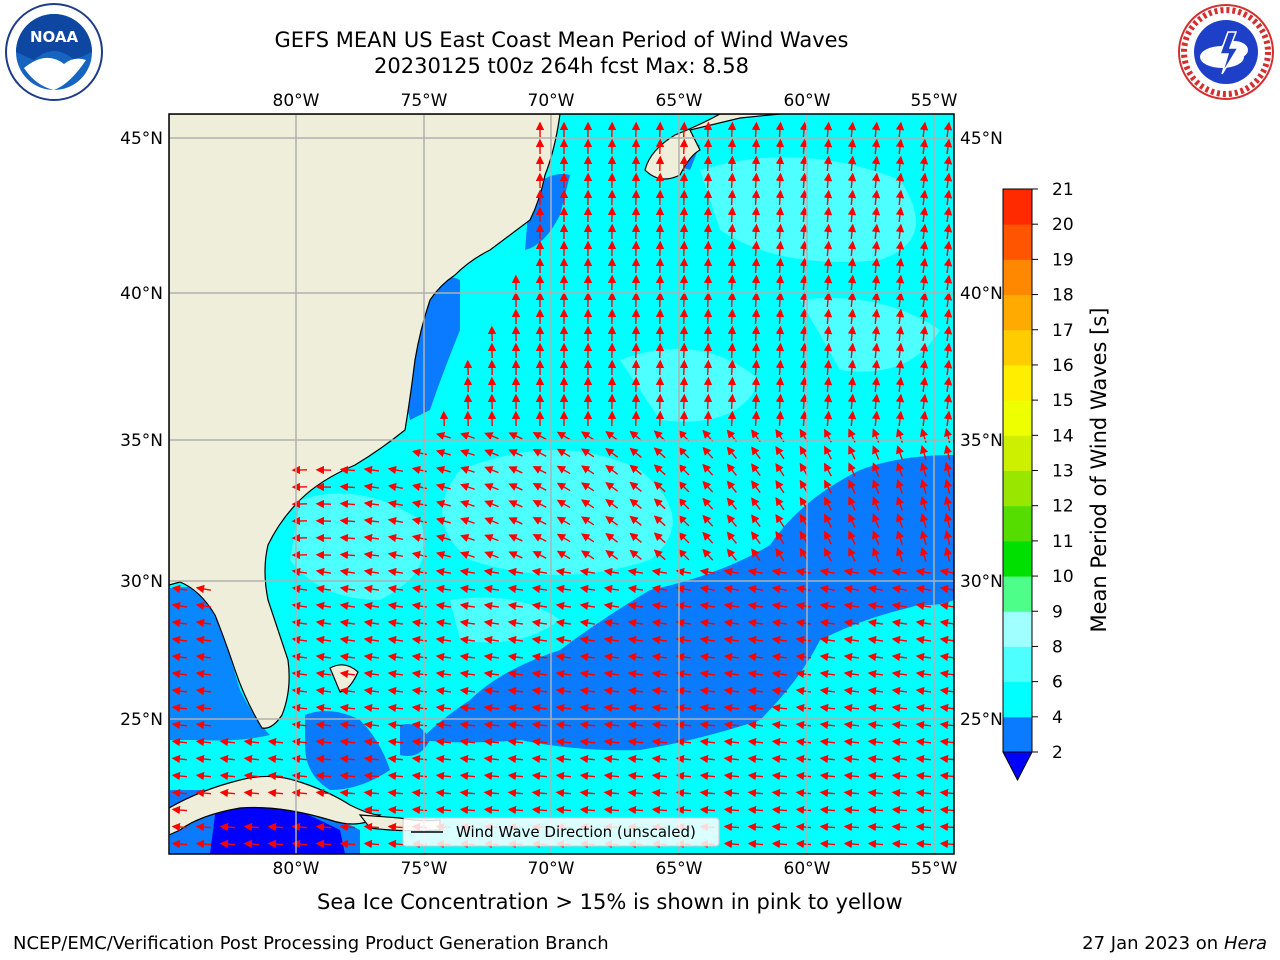 The image size is (1280, 960). Describe the element at coordinates (981, 429) in the screenshot. I see `lat-labels-right: 45°N 40°N 35°N 30°N 25°N` at that location.